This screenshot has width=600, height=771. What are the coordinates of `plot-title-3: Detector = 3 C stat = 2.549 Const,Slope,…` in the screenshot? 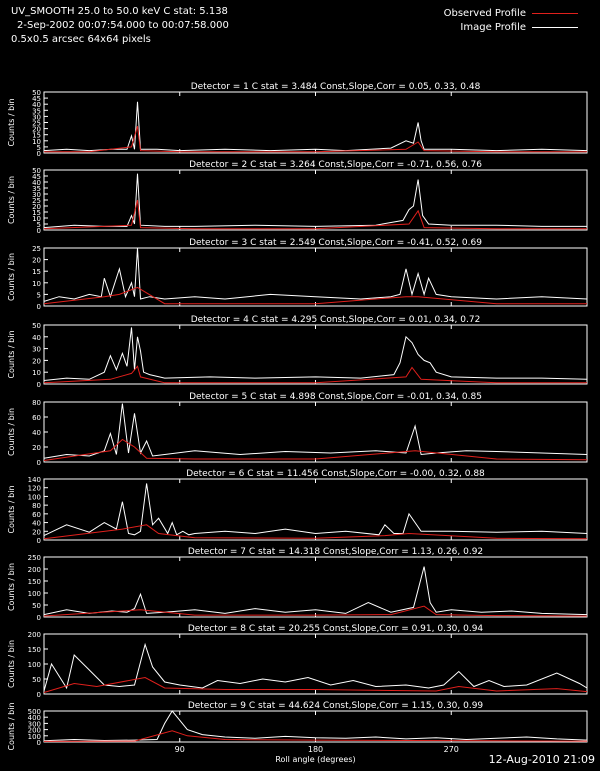 It's located at (335, 243).